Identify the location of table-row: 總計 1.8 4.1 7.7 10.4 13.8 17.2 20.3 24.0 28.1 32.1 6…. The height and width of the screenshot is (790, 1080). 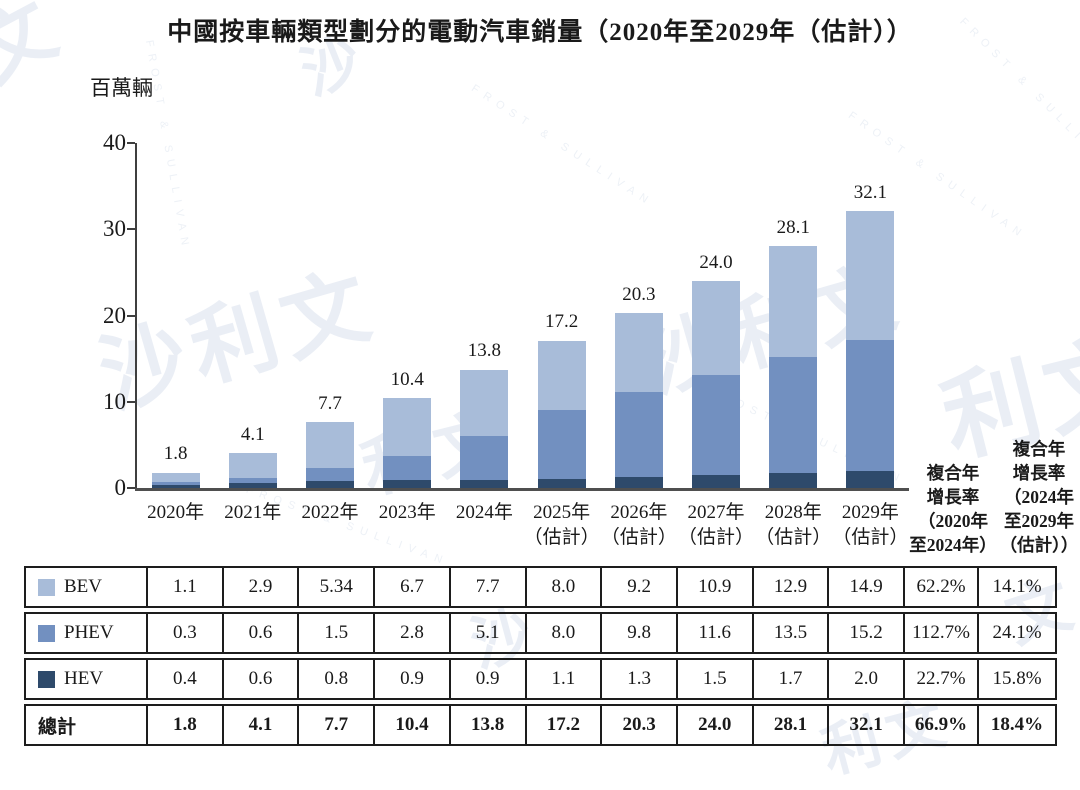
(540, 725).